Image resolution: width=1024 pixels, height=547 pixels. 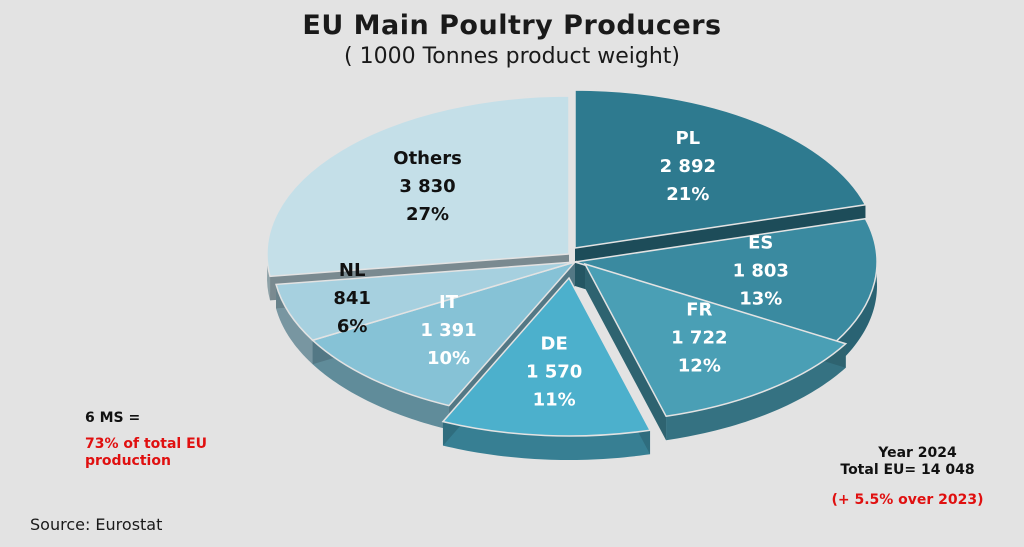 What do you see at coordinates (427, 158) in the screenshot?
I see `slice-name-others: Others` at bounding box center [427, 158].